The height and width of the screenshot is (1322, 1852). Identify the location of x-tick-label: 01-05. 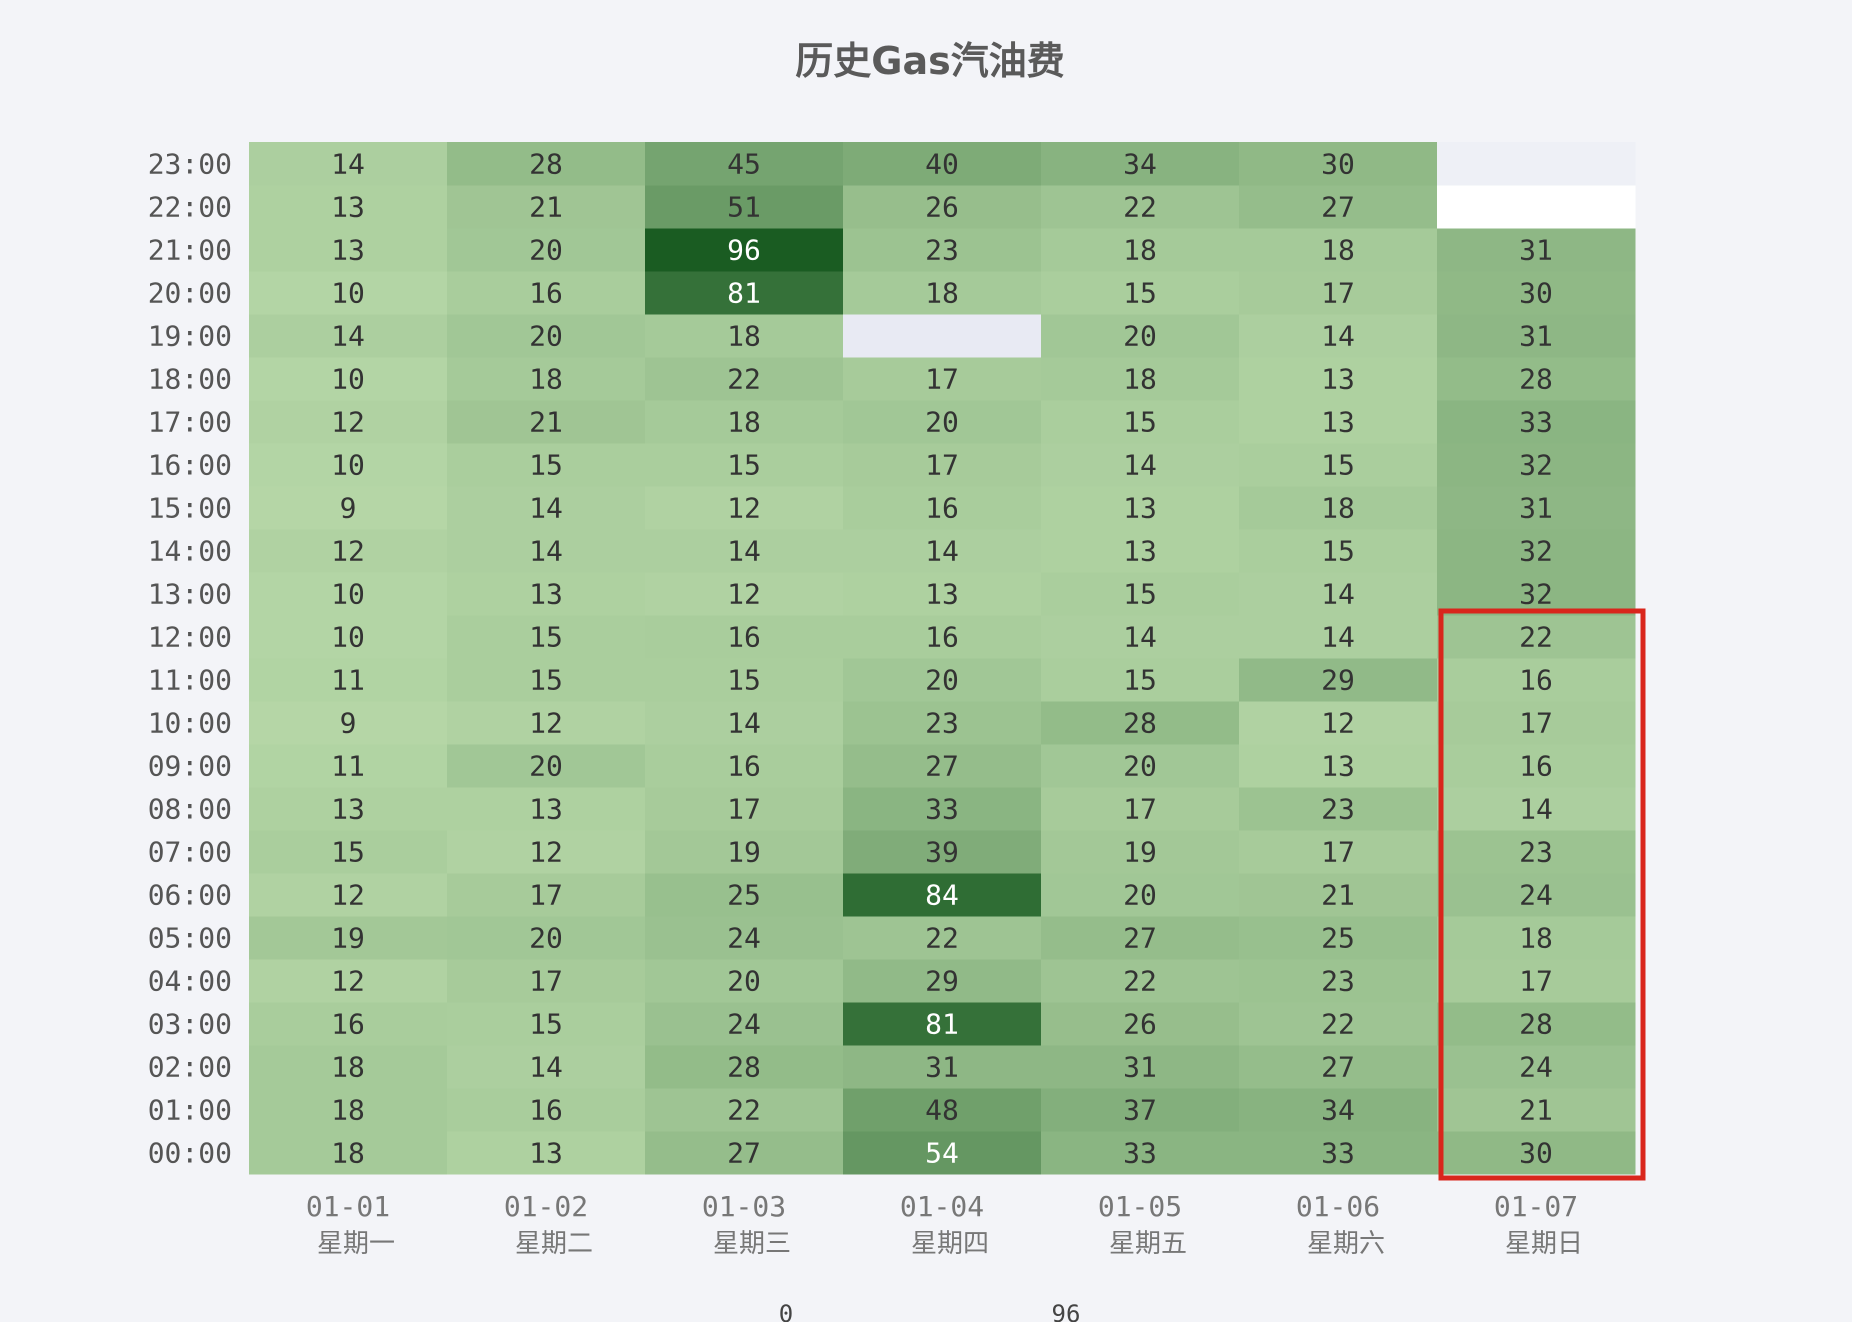
(1140, 1206).